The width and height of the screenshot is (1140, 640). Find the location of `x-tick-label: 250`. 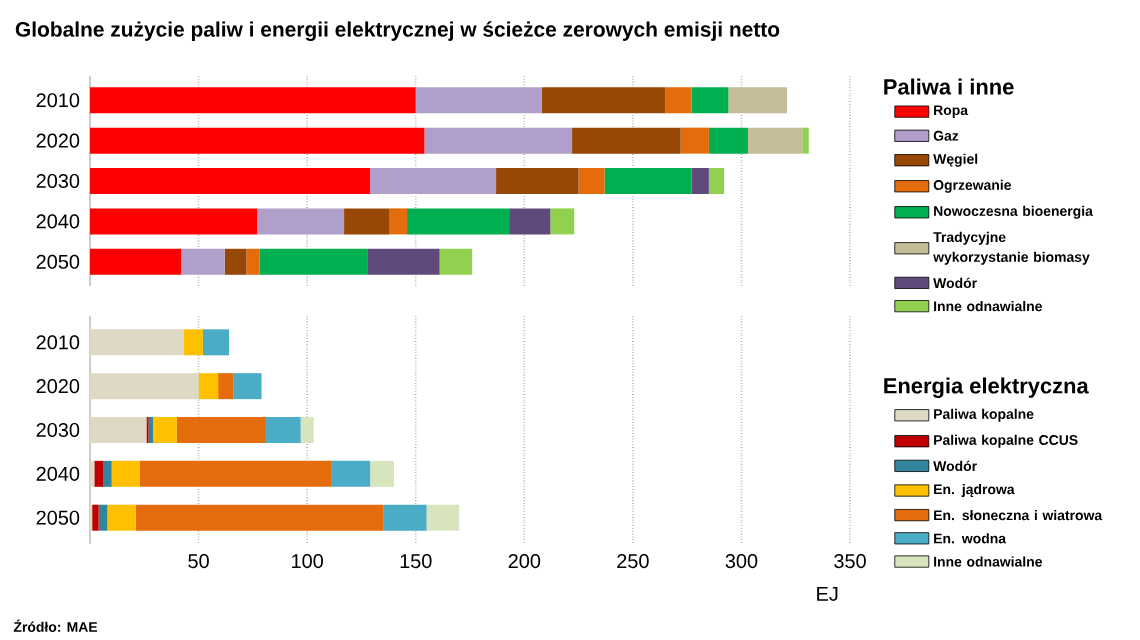

x-tick-label: 250 is located at coordinates (633, 561).